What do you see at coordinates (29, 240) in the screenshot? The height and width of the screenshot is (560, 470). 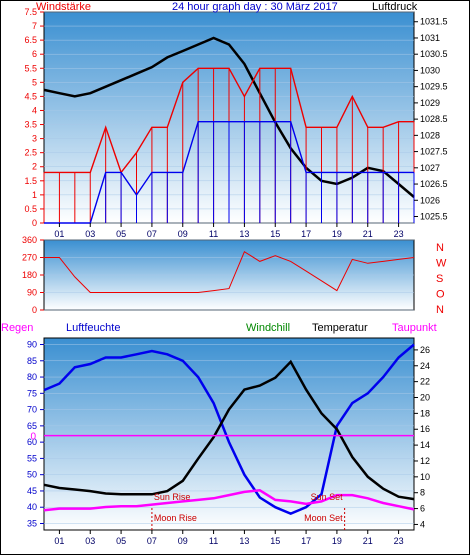 I see `y-tick-label: 360` at bounding box center [29, 240].